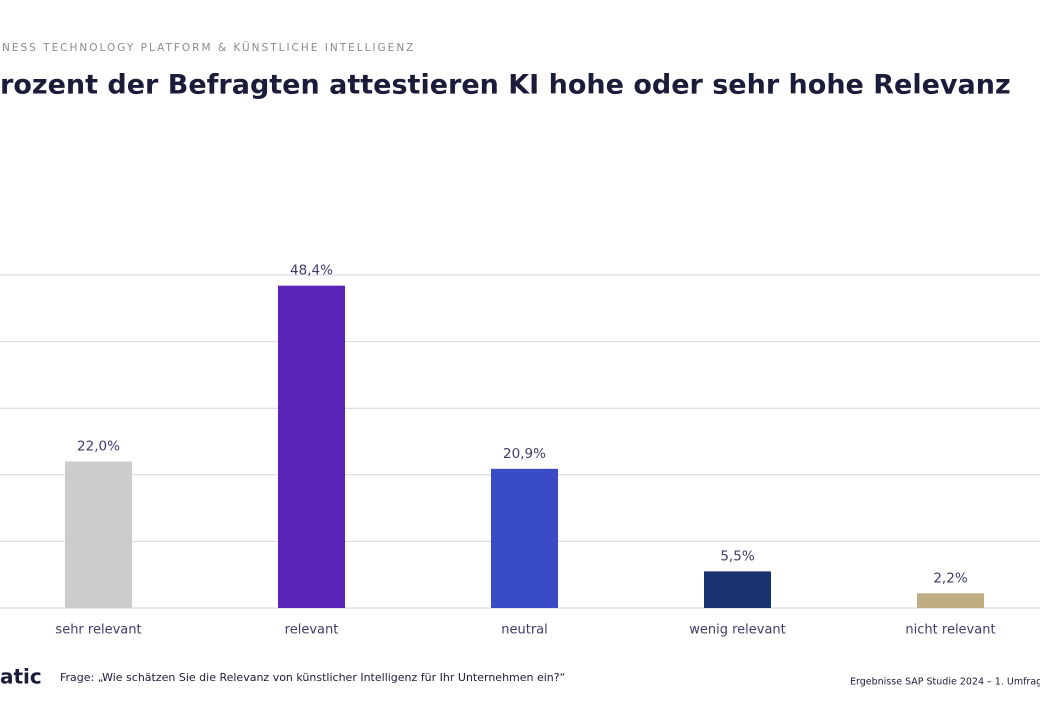 The height and width of the screenshot is (720, 1040). Describe the element at coordinates (311, 271) in the screenshot. I see `value-label: 48,4%` at that location.